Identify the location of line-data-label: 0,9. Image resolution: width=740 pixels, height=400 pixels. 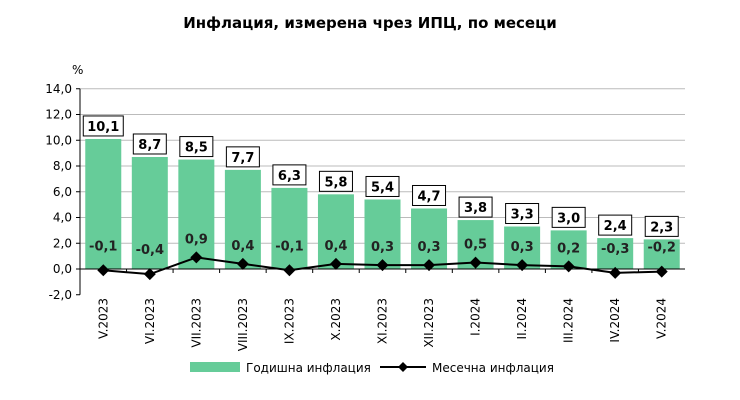
(196, 239).